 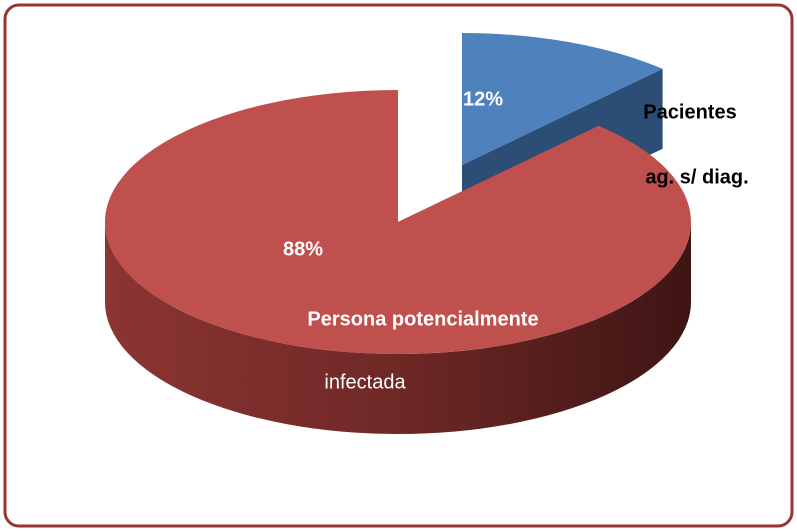 What do you see at coordinates (483, 99) in the screenshot?
I see `value-label: 12%` at bounding box center [483, 99].